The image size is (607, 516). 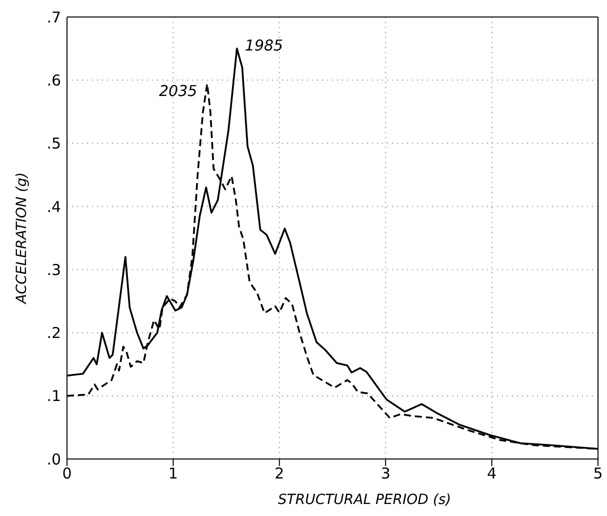 What do you see at coordinates (598, 473) in the screenshot?
I see `x-tick-label: 5` at bounding box center [598, 473].